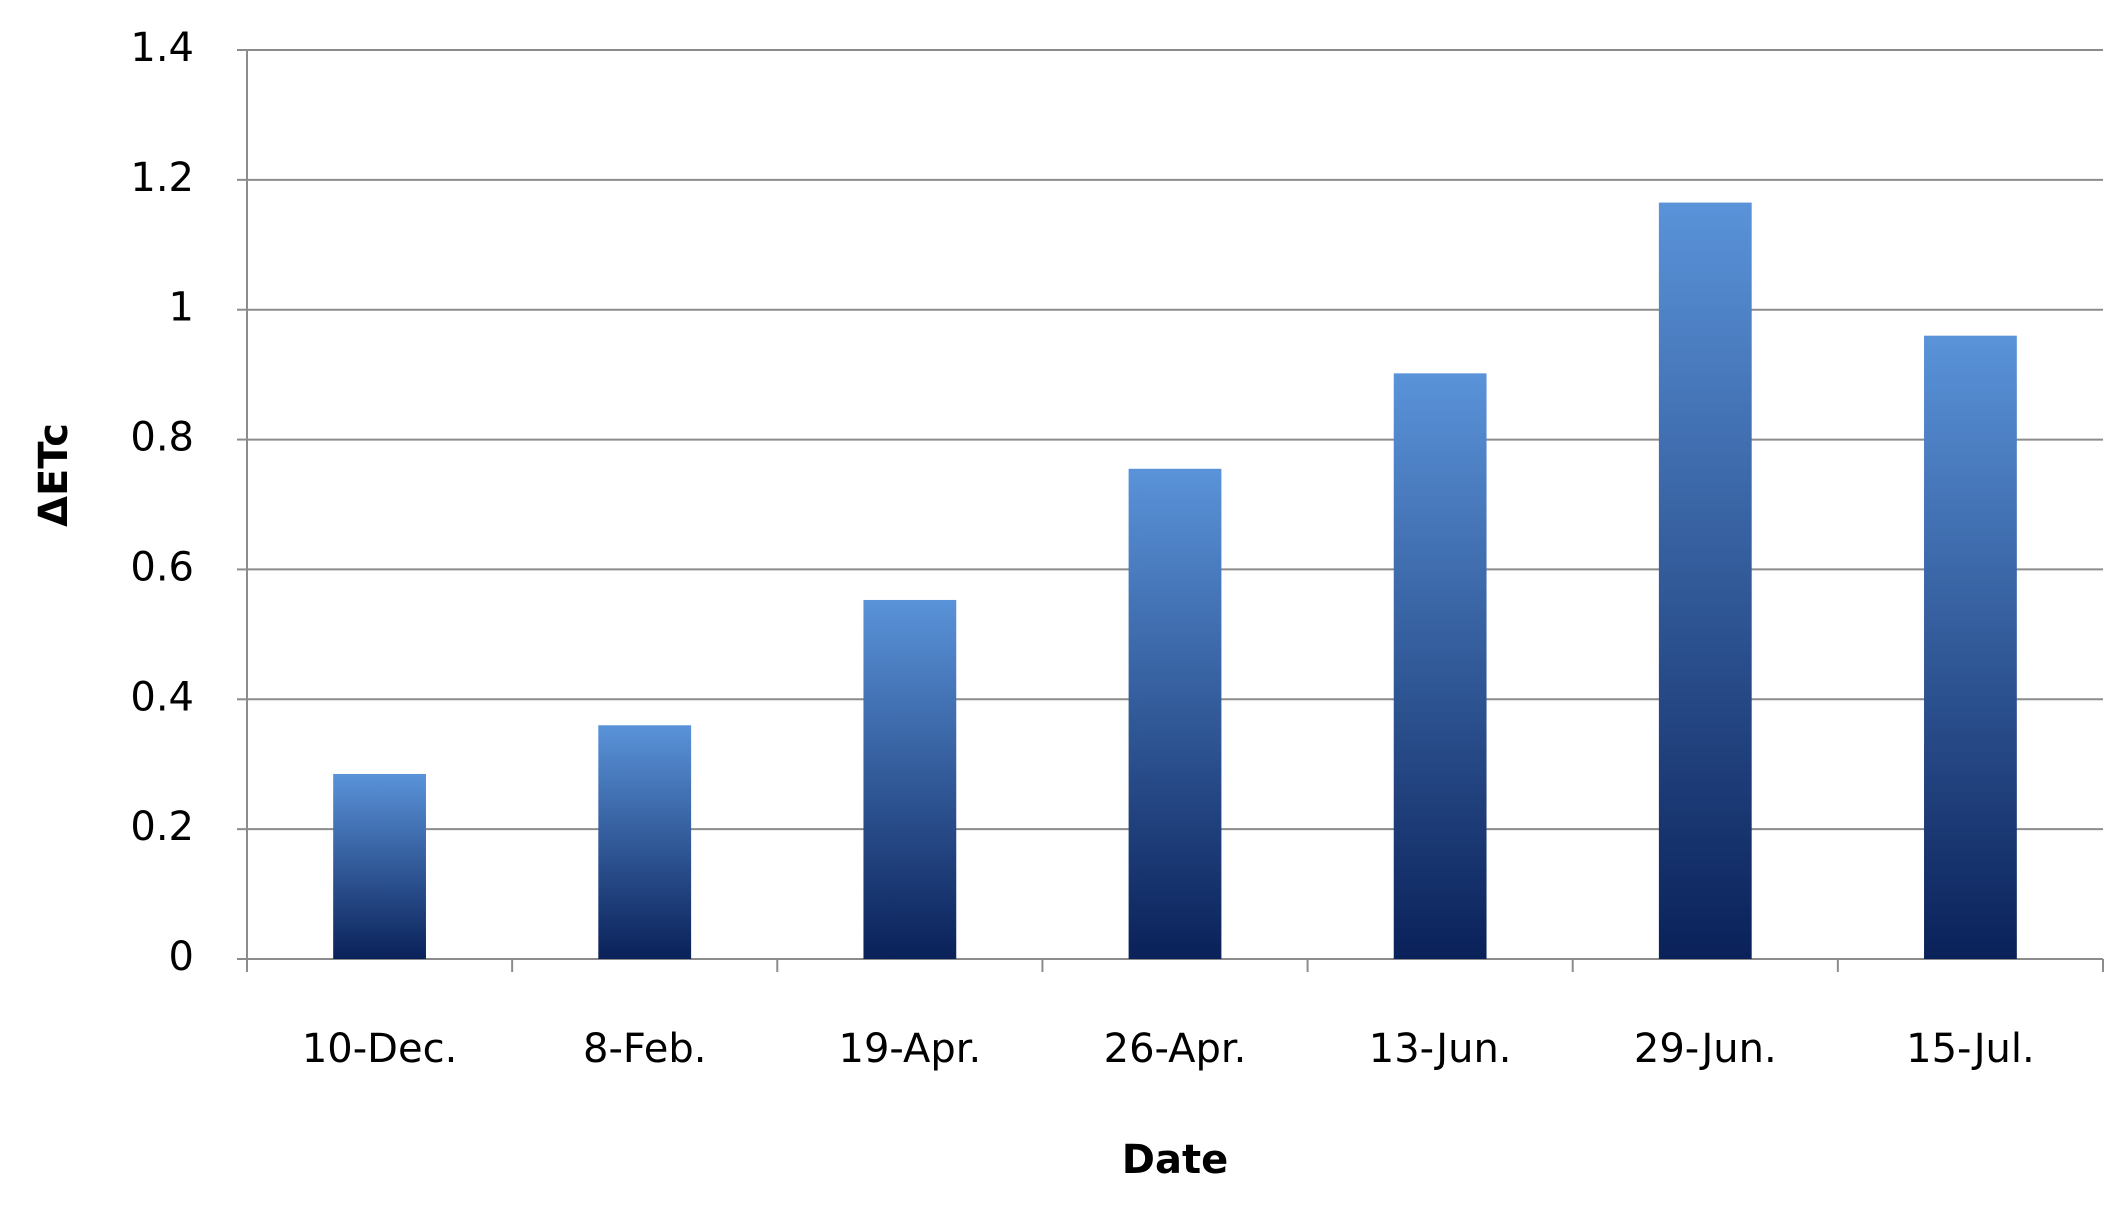  Describe the element at coordinates (1440, 1049) in the screenshot. I see `x-tick-label: 13-Jun.` at that location.